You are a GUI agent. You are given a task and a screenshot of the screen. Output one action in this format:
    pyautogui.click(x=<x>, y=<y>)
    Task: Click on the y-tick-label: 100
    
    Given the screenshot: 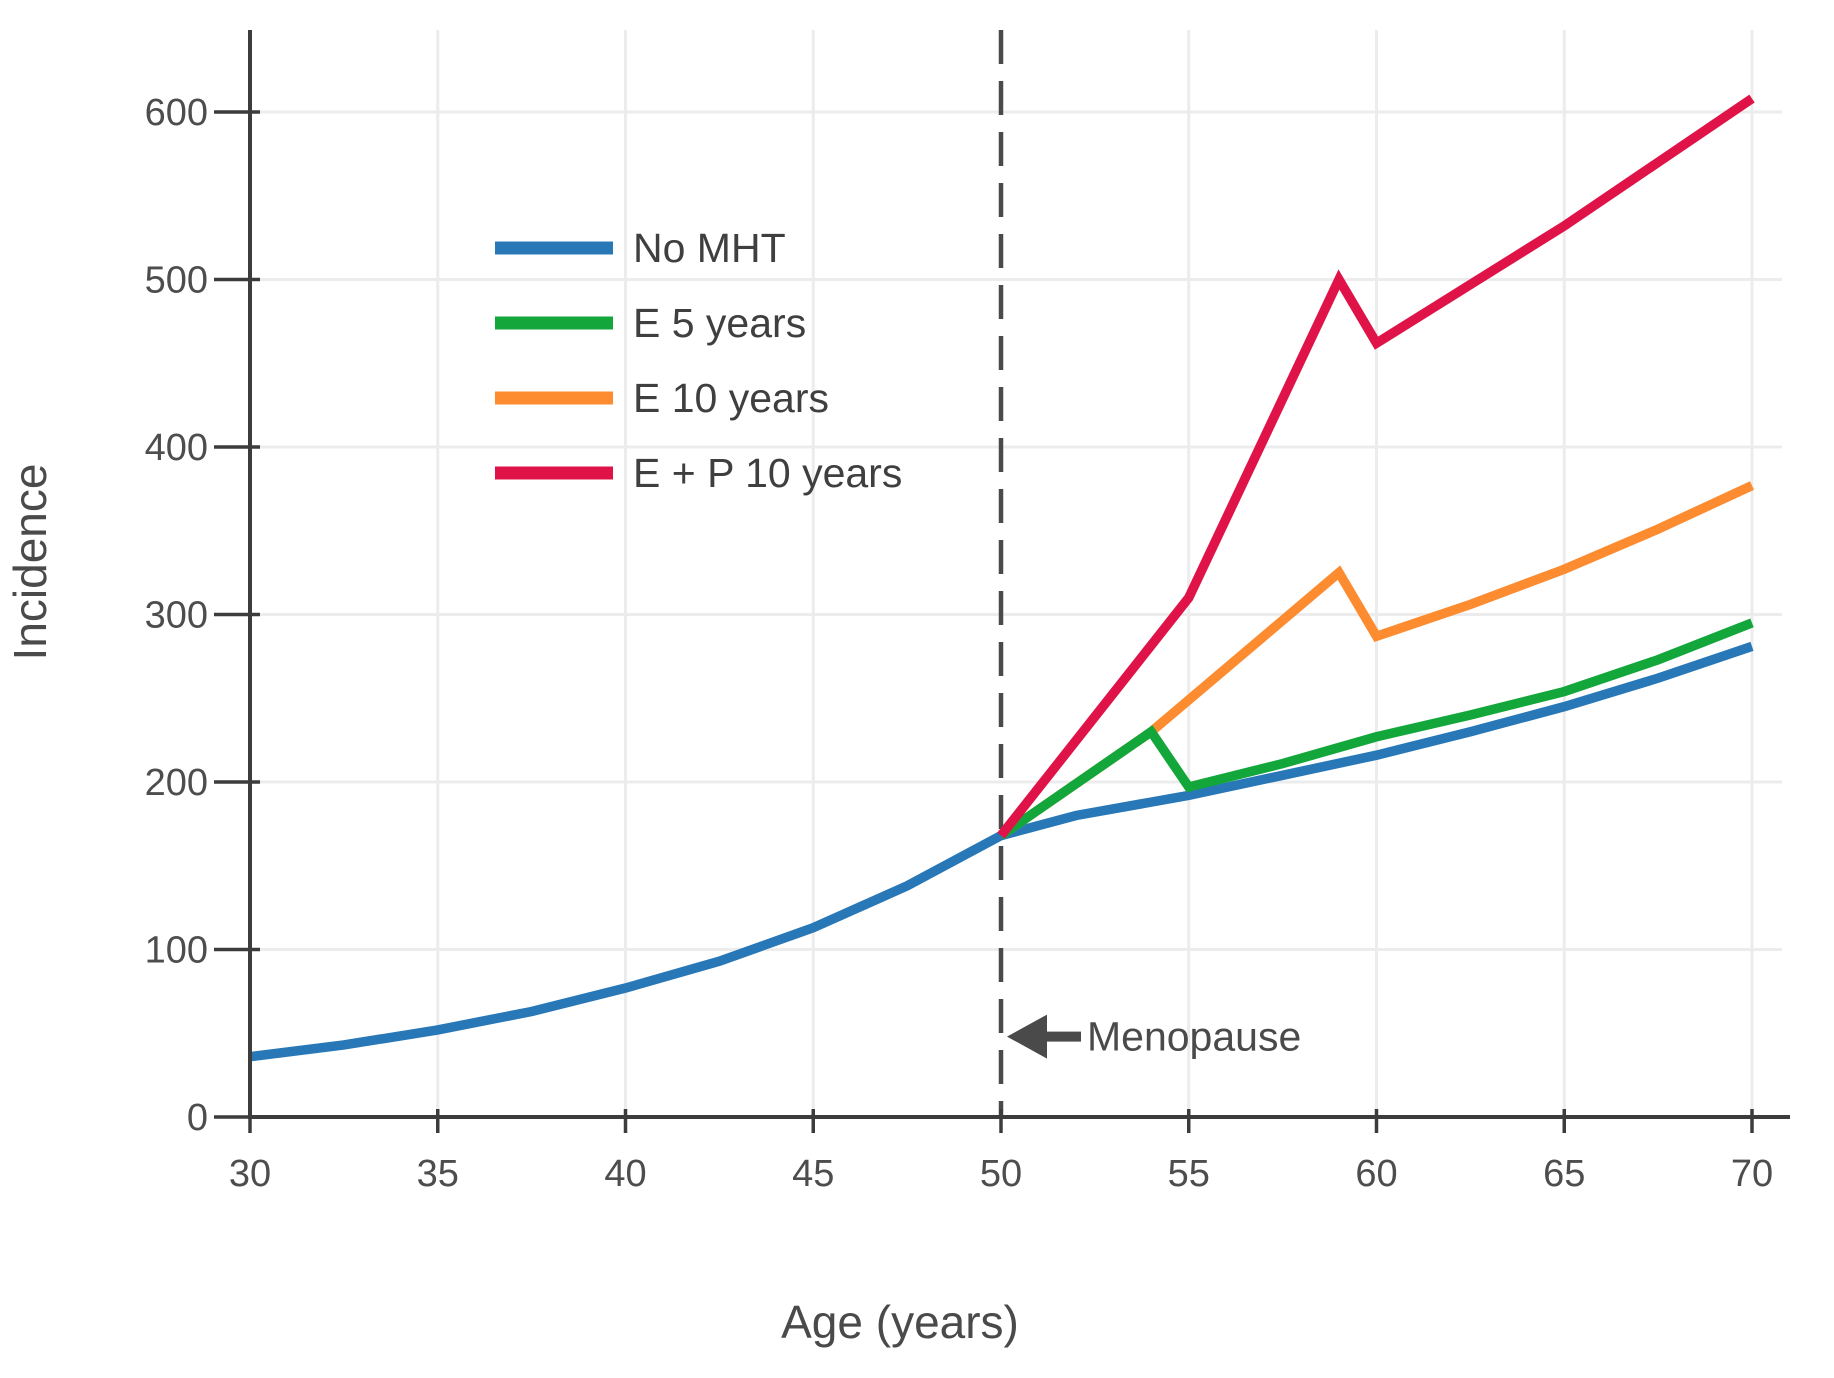 What is the action you would take?
    pyautogui.click(x=176, y=951)
    